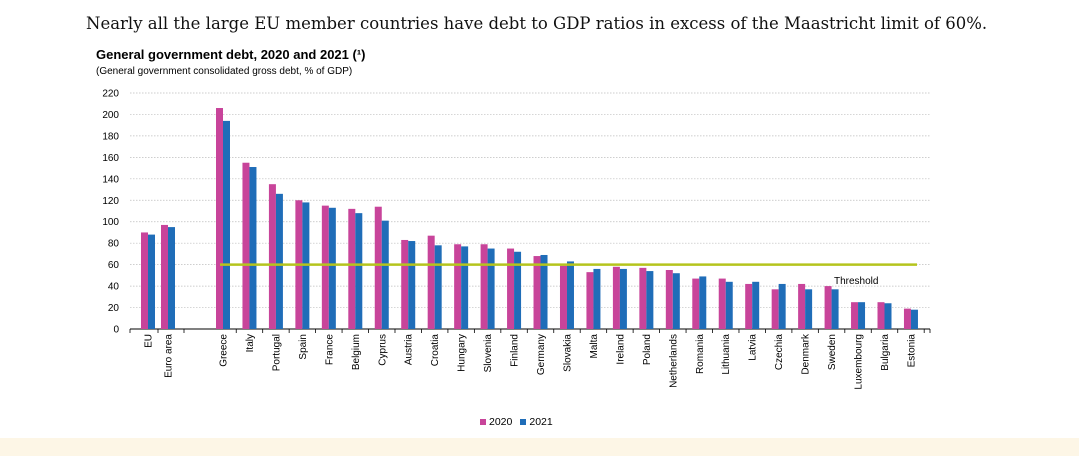 This screenshot has width=1079, height=456. I want to click on legend-item-2020: 2020, so click(496, 422).